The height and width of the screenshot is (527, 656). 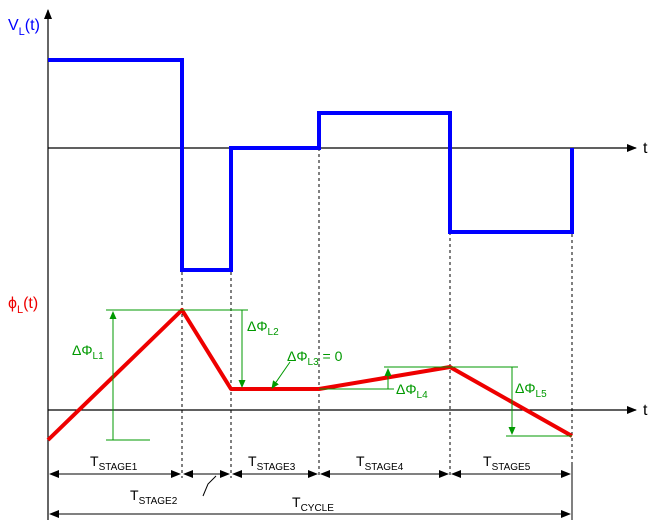 What do you see at coordinates (272, 463) in the screenshot?
I see `stage3-label: TSTAGE3` at bounding box center [272, 463].